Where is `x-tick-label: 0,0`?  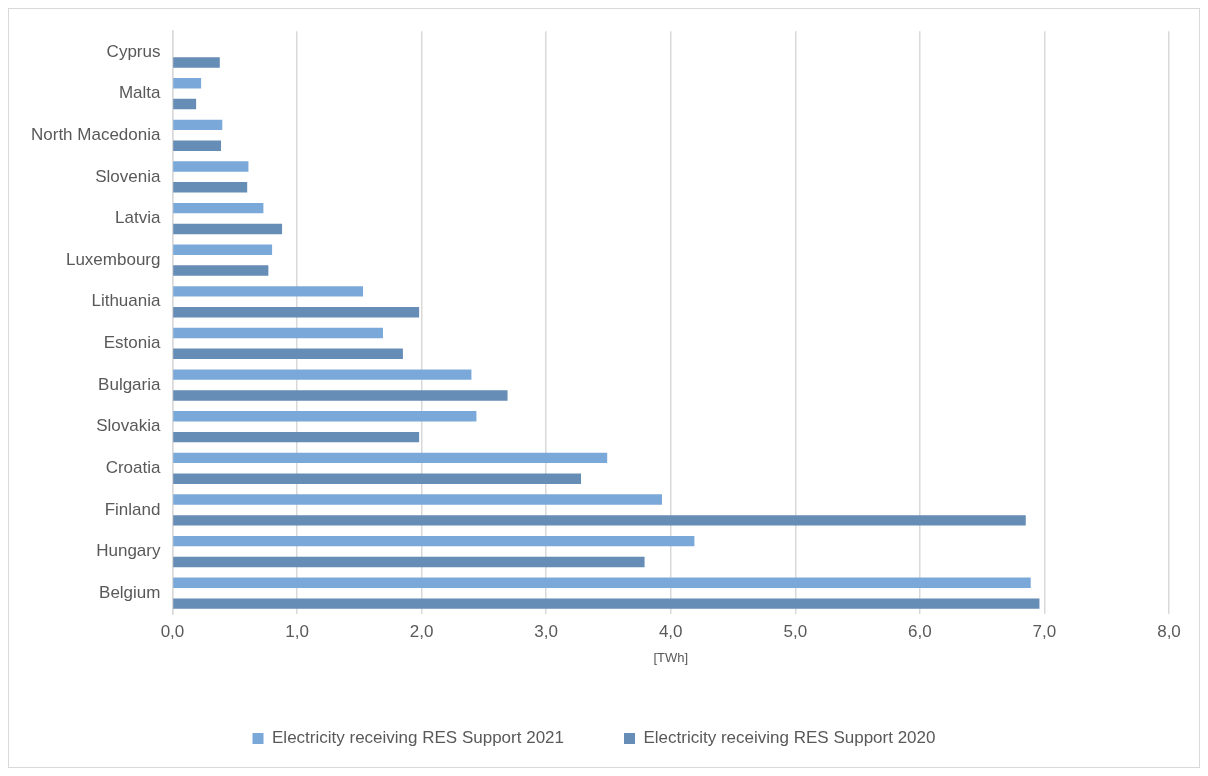 x-tick-label: 0,0 is located at coordinates (172, 631).